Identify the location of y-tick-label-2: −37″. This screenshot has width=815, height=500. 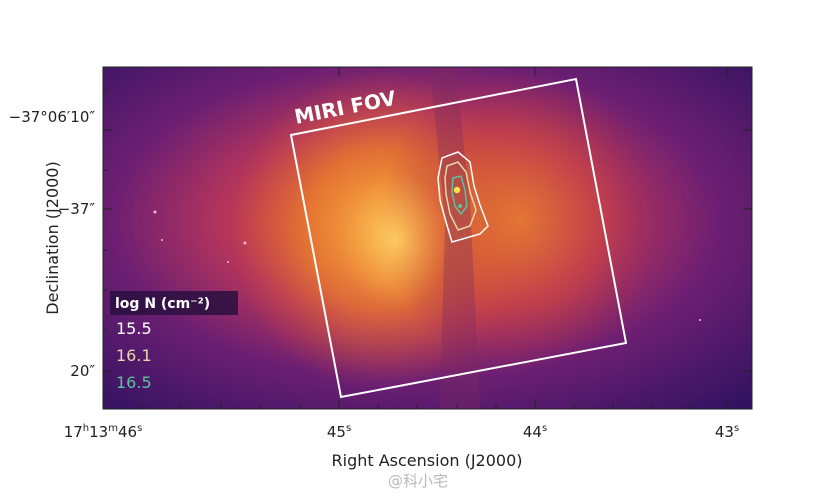
(77, 209).